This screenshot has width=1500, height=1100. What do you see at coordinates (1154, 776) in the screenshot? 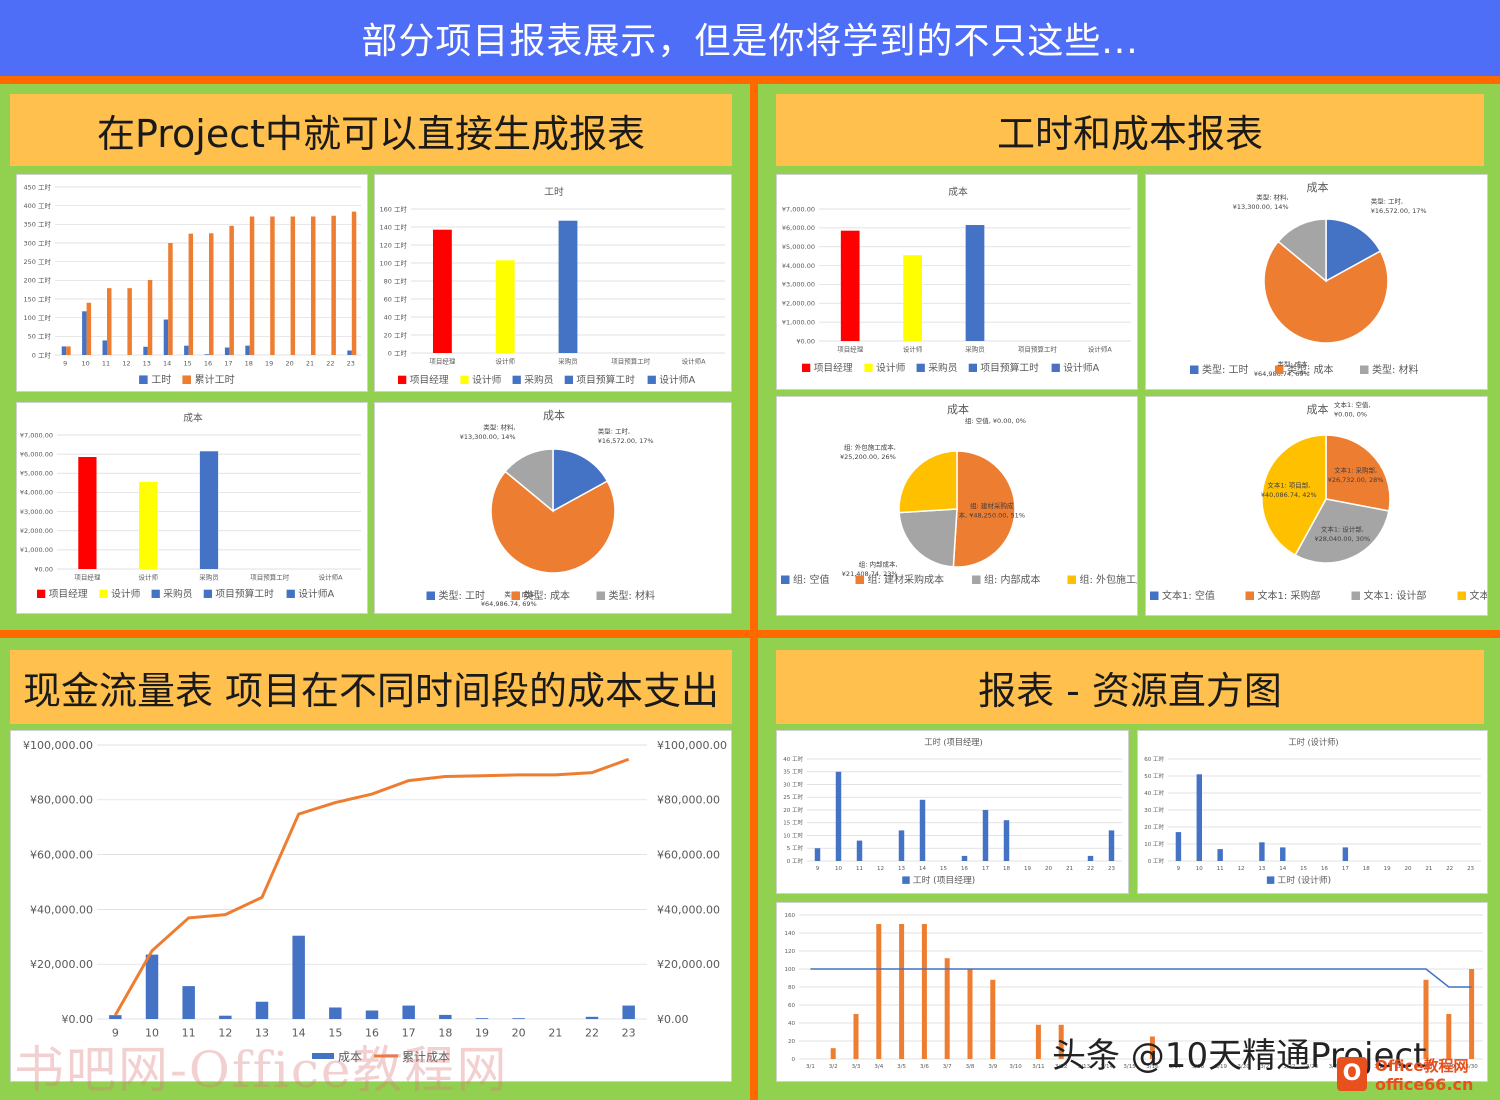
I see `y-tick-label: 50 工时` at bounding box center [1154, 776].